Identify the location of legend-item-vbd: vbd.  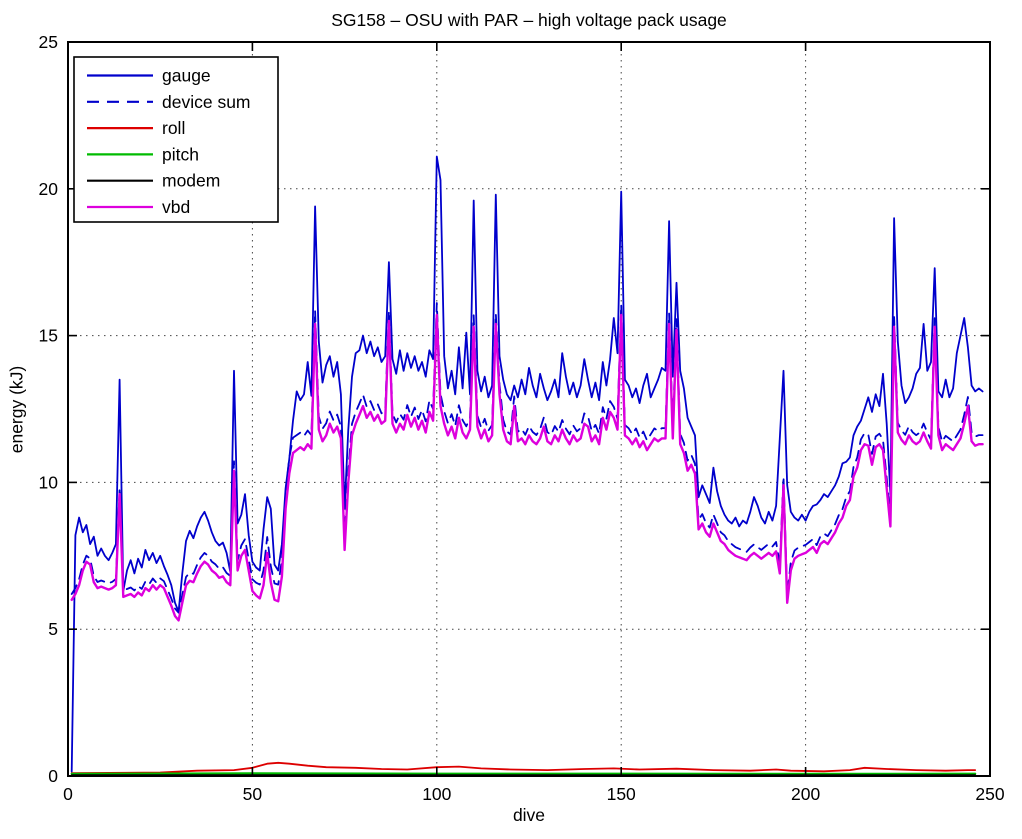
(138, 207).